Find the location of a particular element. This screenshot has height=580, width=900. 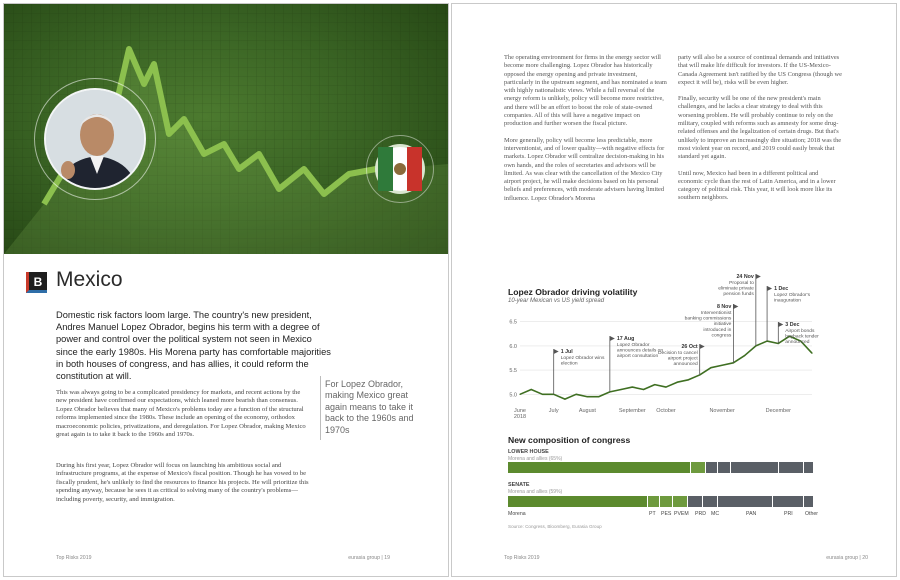

lower-house-bar is located at coordinates (660, 467).